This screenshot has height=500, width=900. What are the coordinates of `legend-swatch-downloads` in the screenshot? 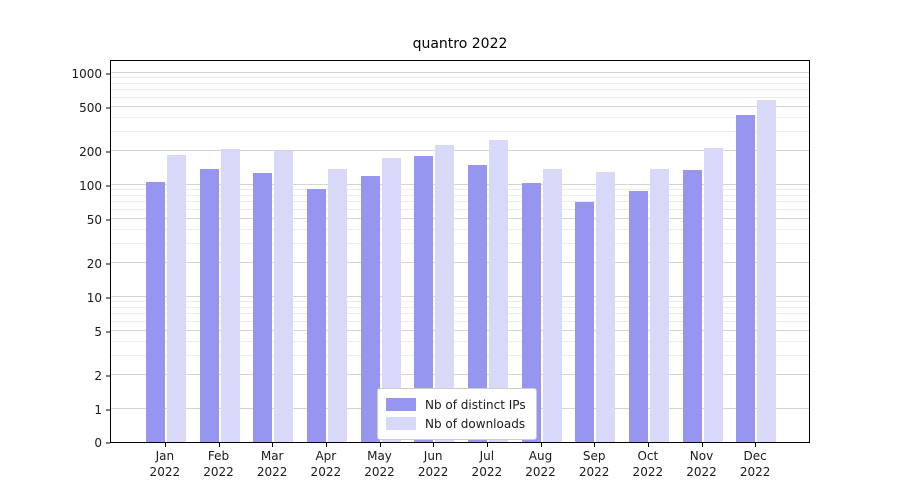 It's located at (401, 423).